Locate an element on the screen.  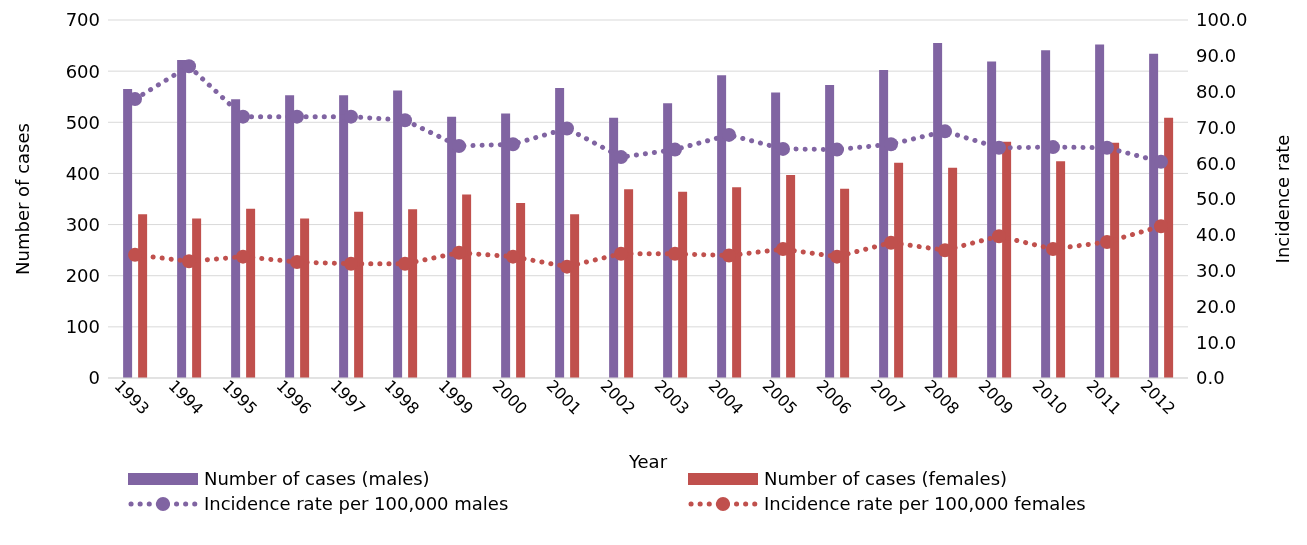
y2-tick-label: 40.0 is located at coordinates (1216, 235).